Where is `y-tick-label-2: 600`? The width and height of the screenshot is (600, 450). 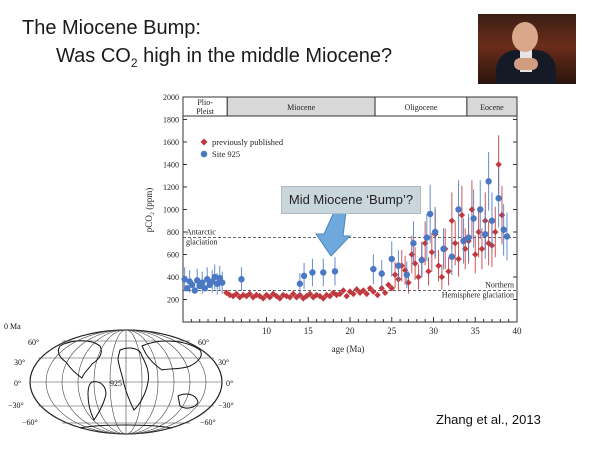
y-tick-label-2: 600 is located at coordinates (173, 255).